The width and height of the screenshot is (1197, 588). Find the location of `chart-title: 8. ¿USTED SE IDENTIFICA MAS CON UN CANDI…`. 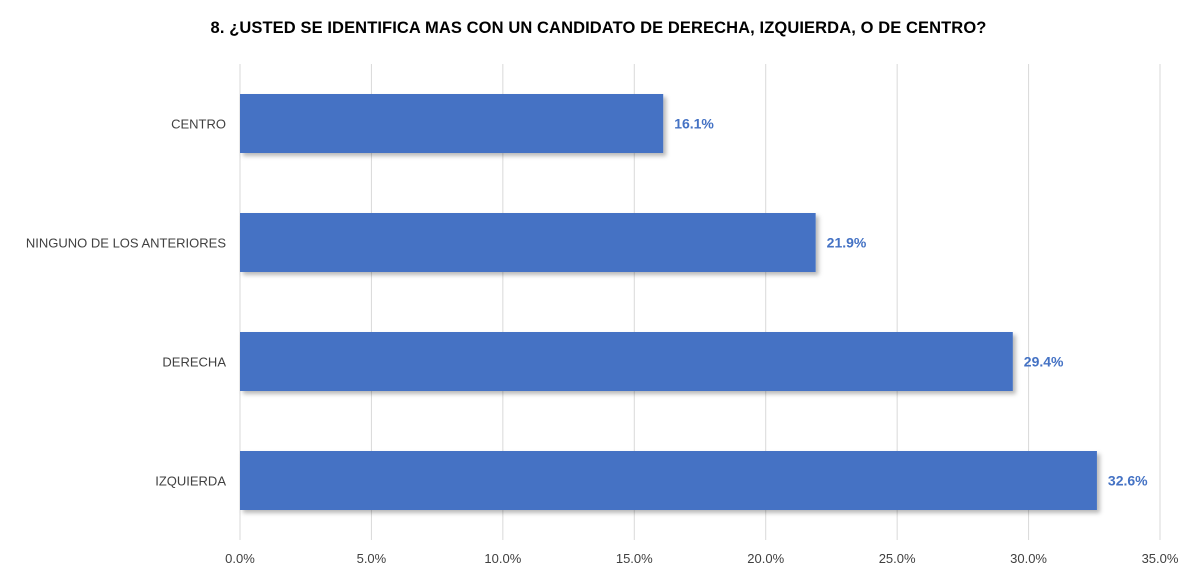

chart-title: 8. ¿USTED SE IDENTIFICA MAS CON UN CANDI… is located at coordinates (598, 28).